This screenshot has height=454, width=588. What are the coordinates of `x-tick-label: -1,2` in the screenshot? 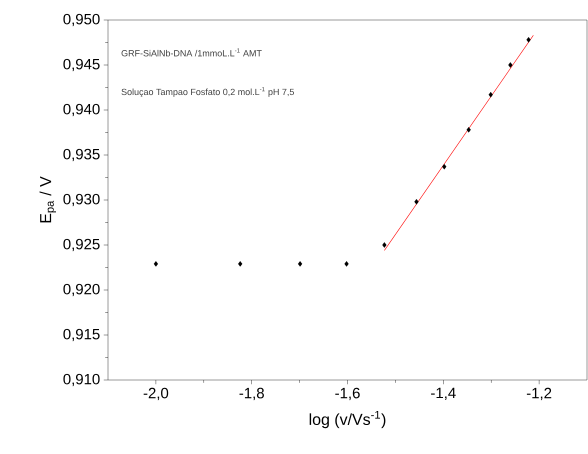 It's located at (539, 394).